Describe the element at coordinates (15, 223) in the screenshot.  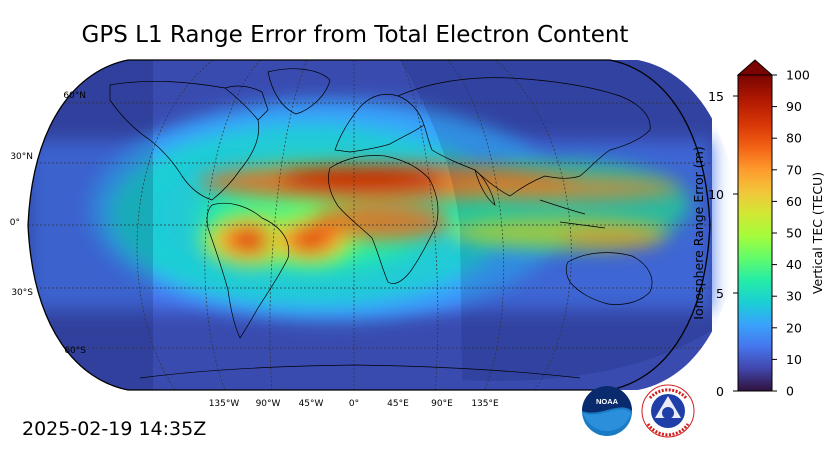
I see `lat-label-0: 0°` at that location.